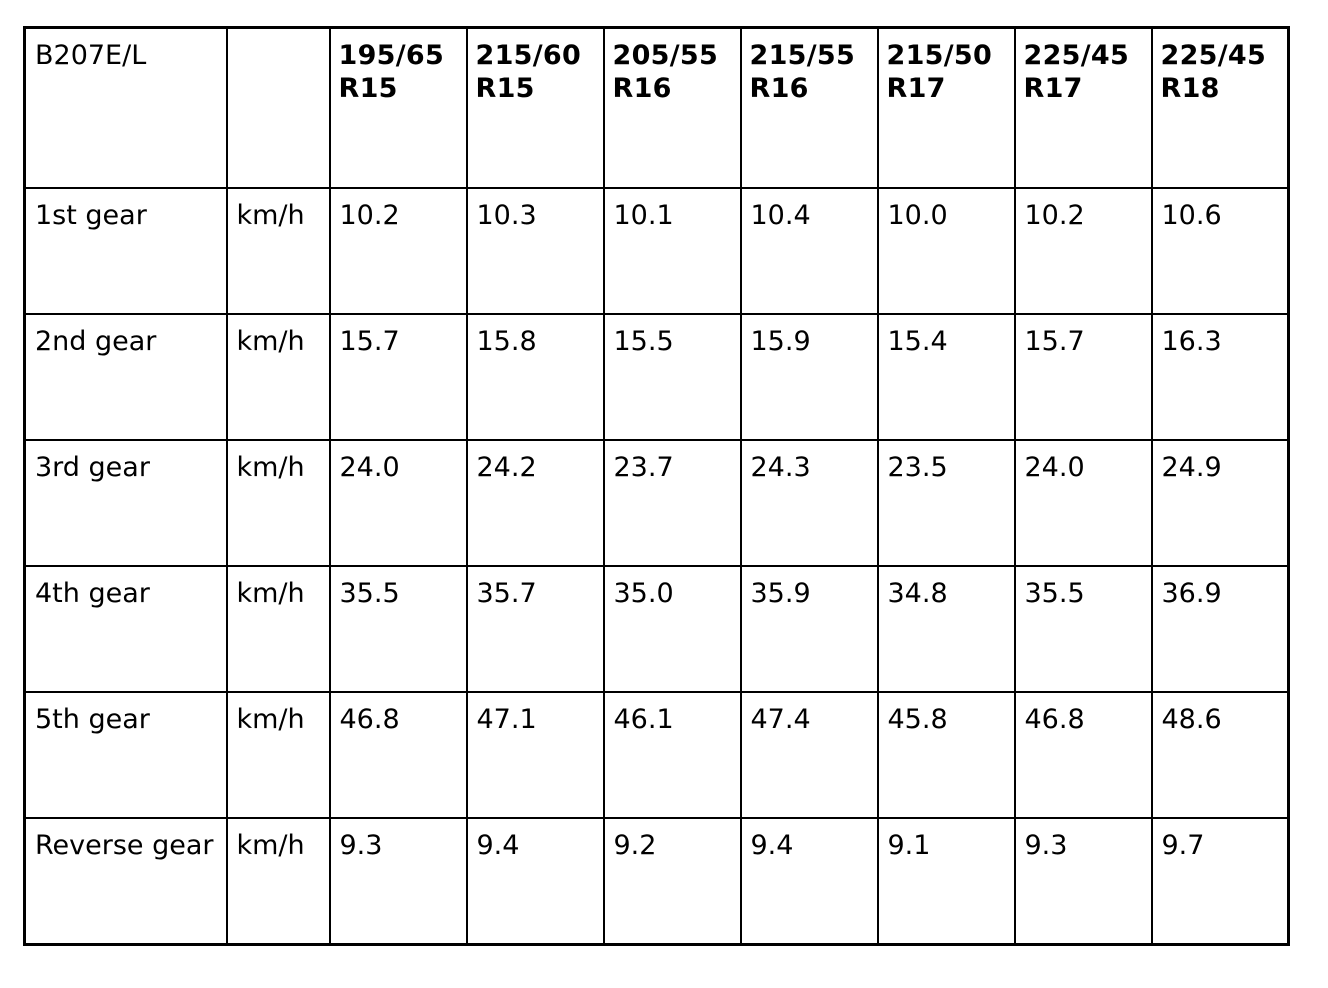 The width and height of the screenshot is (1328, 988). What do you see at coordinates (672, 250) in the screenshot?
I see `speed-value: 10.1` at bounding box center [672, 250].